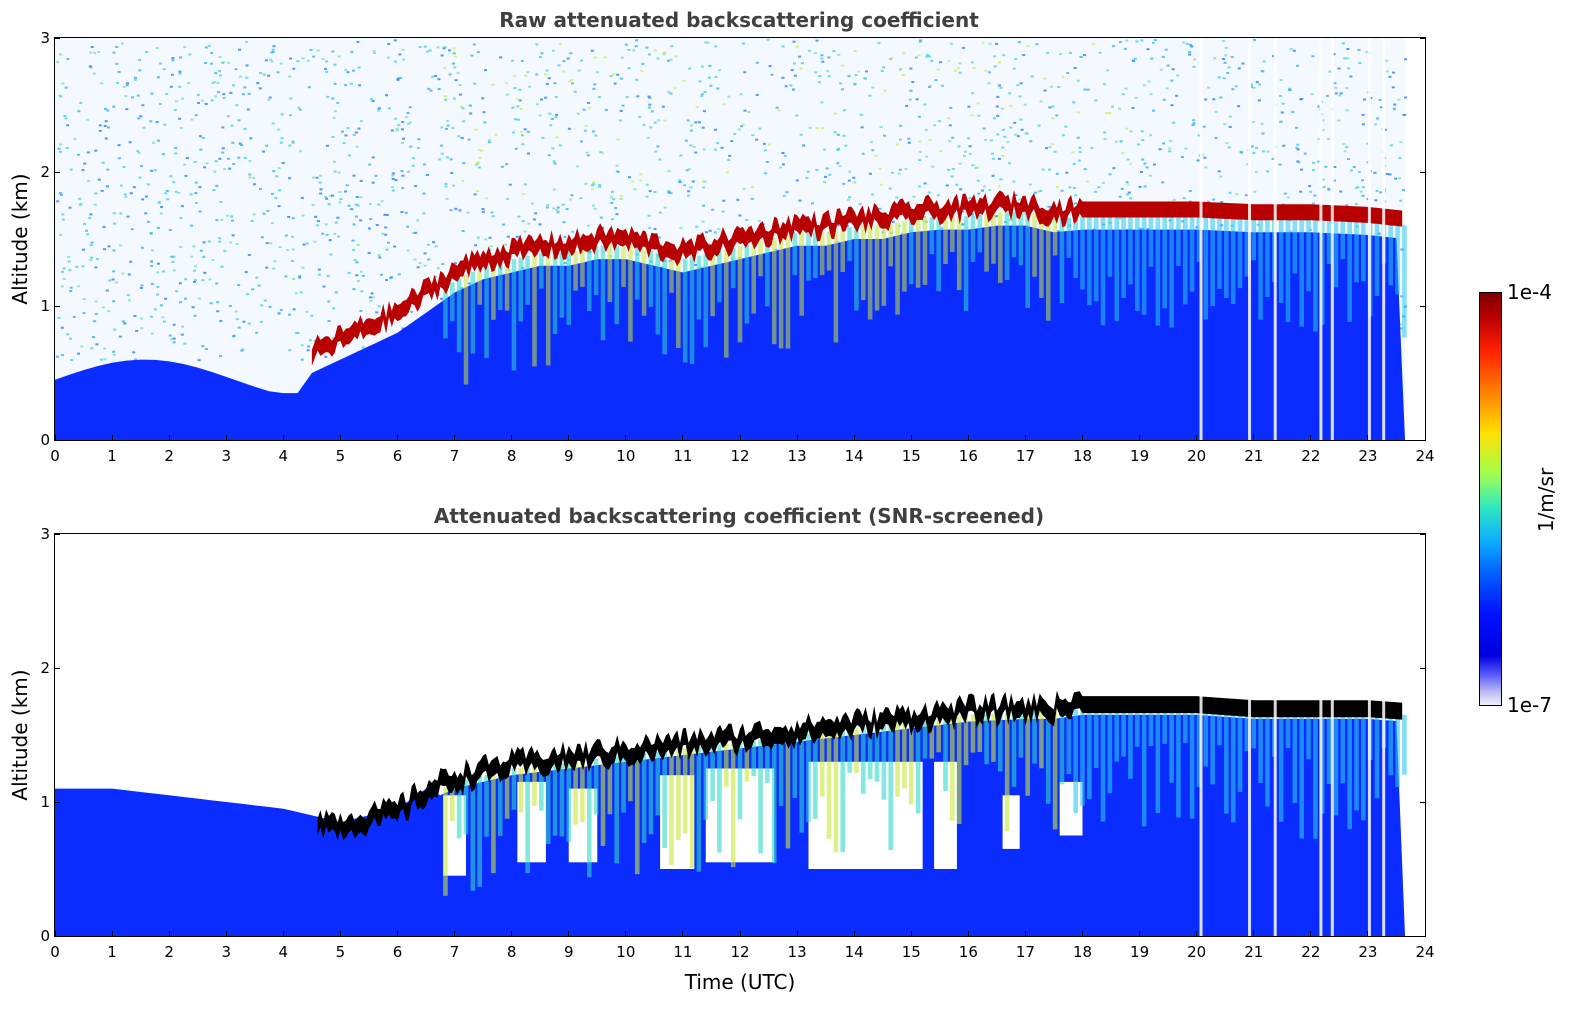 This screenshot has height=1020, width=1595. I want to click on top-x-tick-label: 4, so click(283, 456).